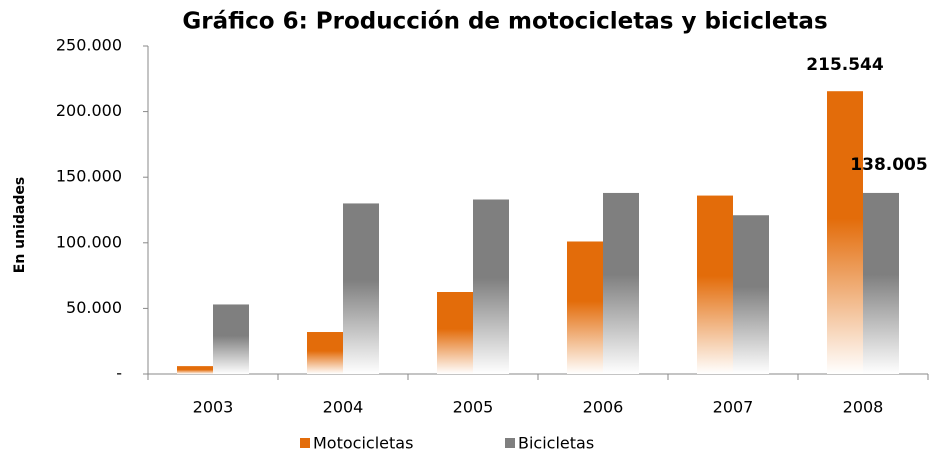  Describe the element at coordinates (89, 176) in the screenshot. I see `y-tick-label: 150.000` at that location.